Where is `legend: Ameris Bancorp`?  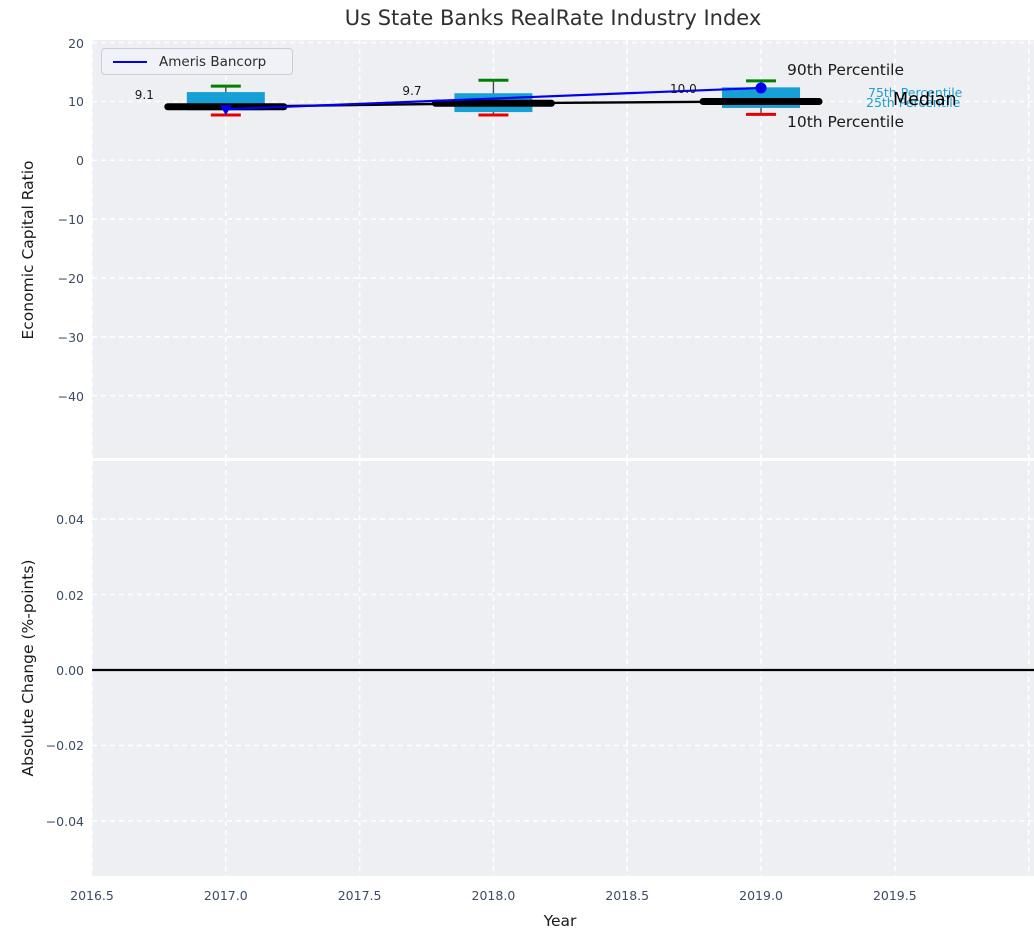
legend: Ameris Bancorp is located at coordinates (197, 61).